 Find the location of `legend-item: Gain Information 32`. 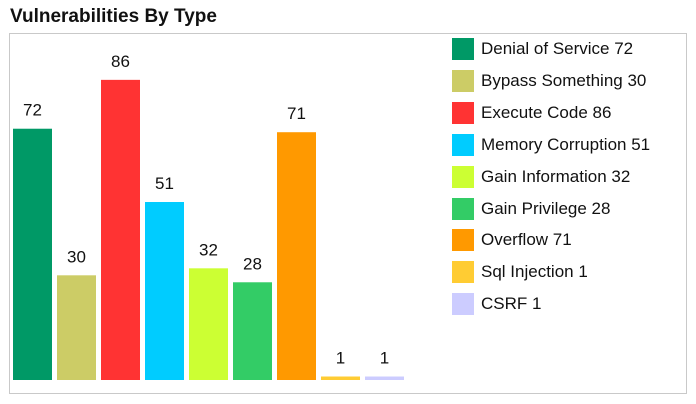

legend-item: Gain Information 32 is located at coordinates (541, 177).